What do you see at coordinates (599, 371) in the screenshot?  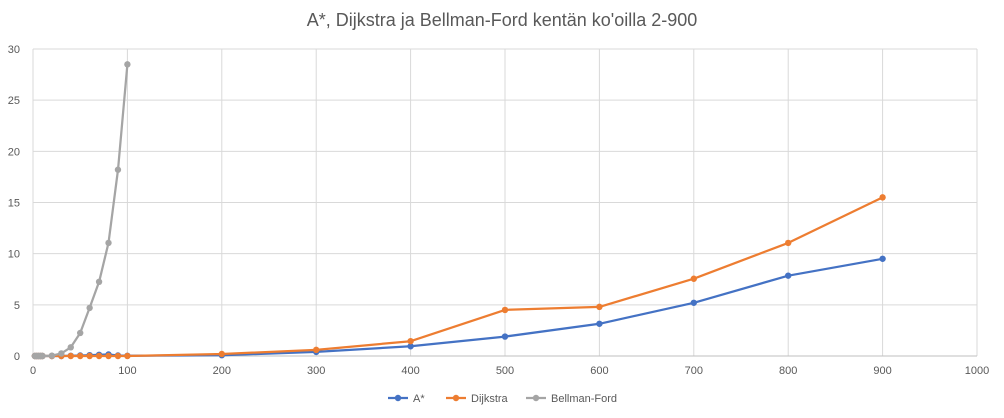 I see `x-tick-label: 600` at bounding box center [599, 371].